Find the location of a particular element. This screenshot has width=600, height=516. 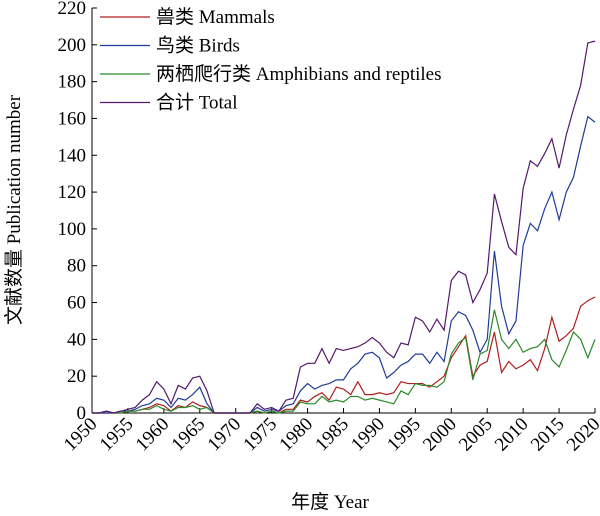

y-axis-label: 文献数量 Publication number is located at coordinates (14, 209).